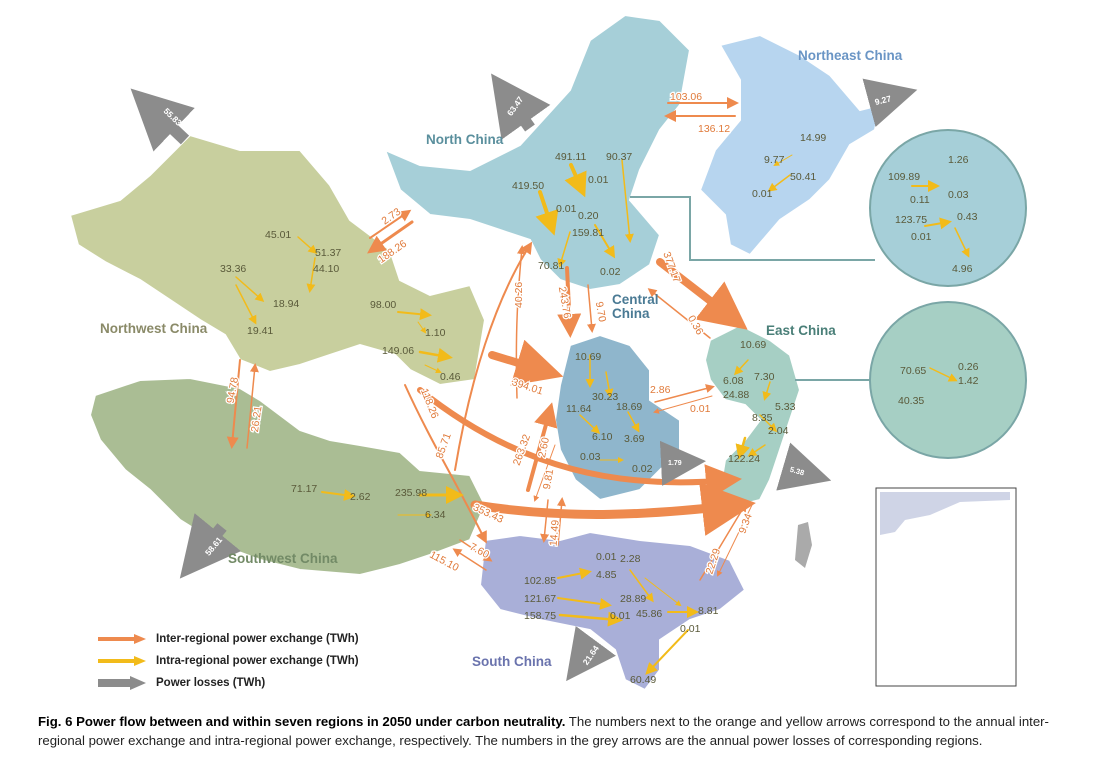 The width and height of the screenshot is (1109, 778). I want to click on intra-ninset-5: 0.43, so click(967, 217).